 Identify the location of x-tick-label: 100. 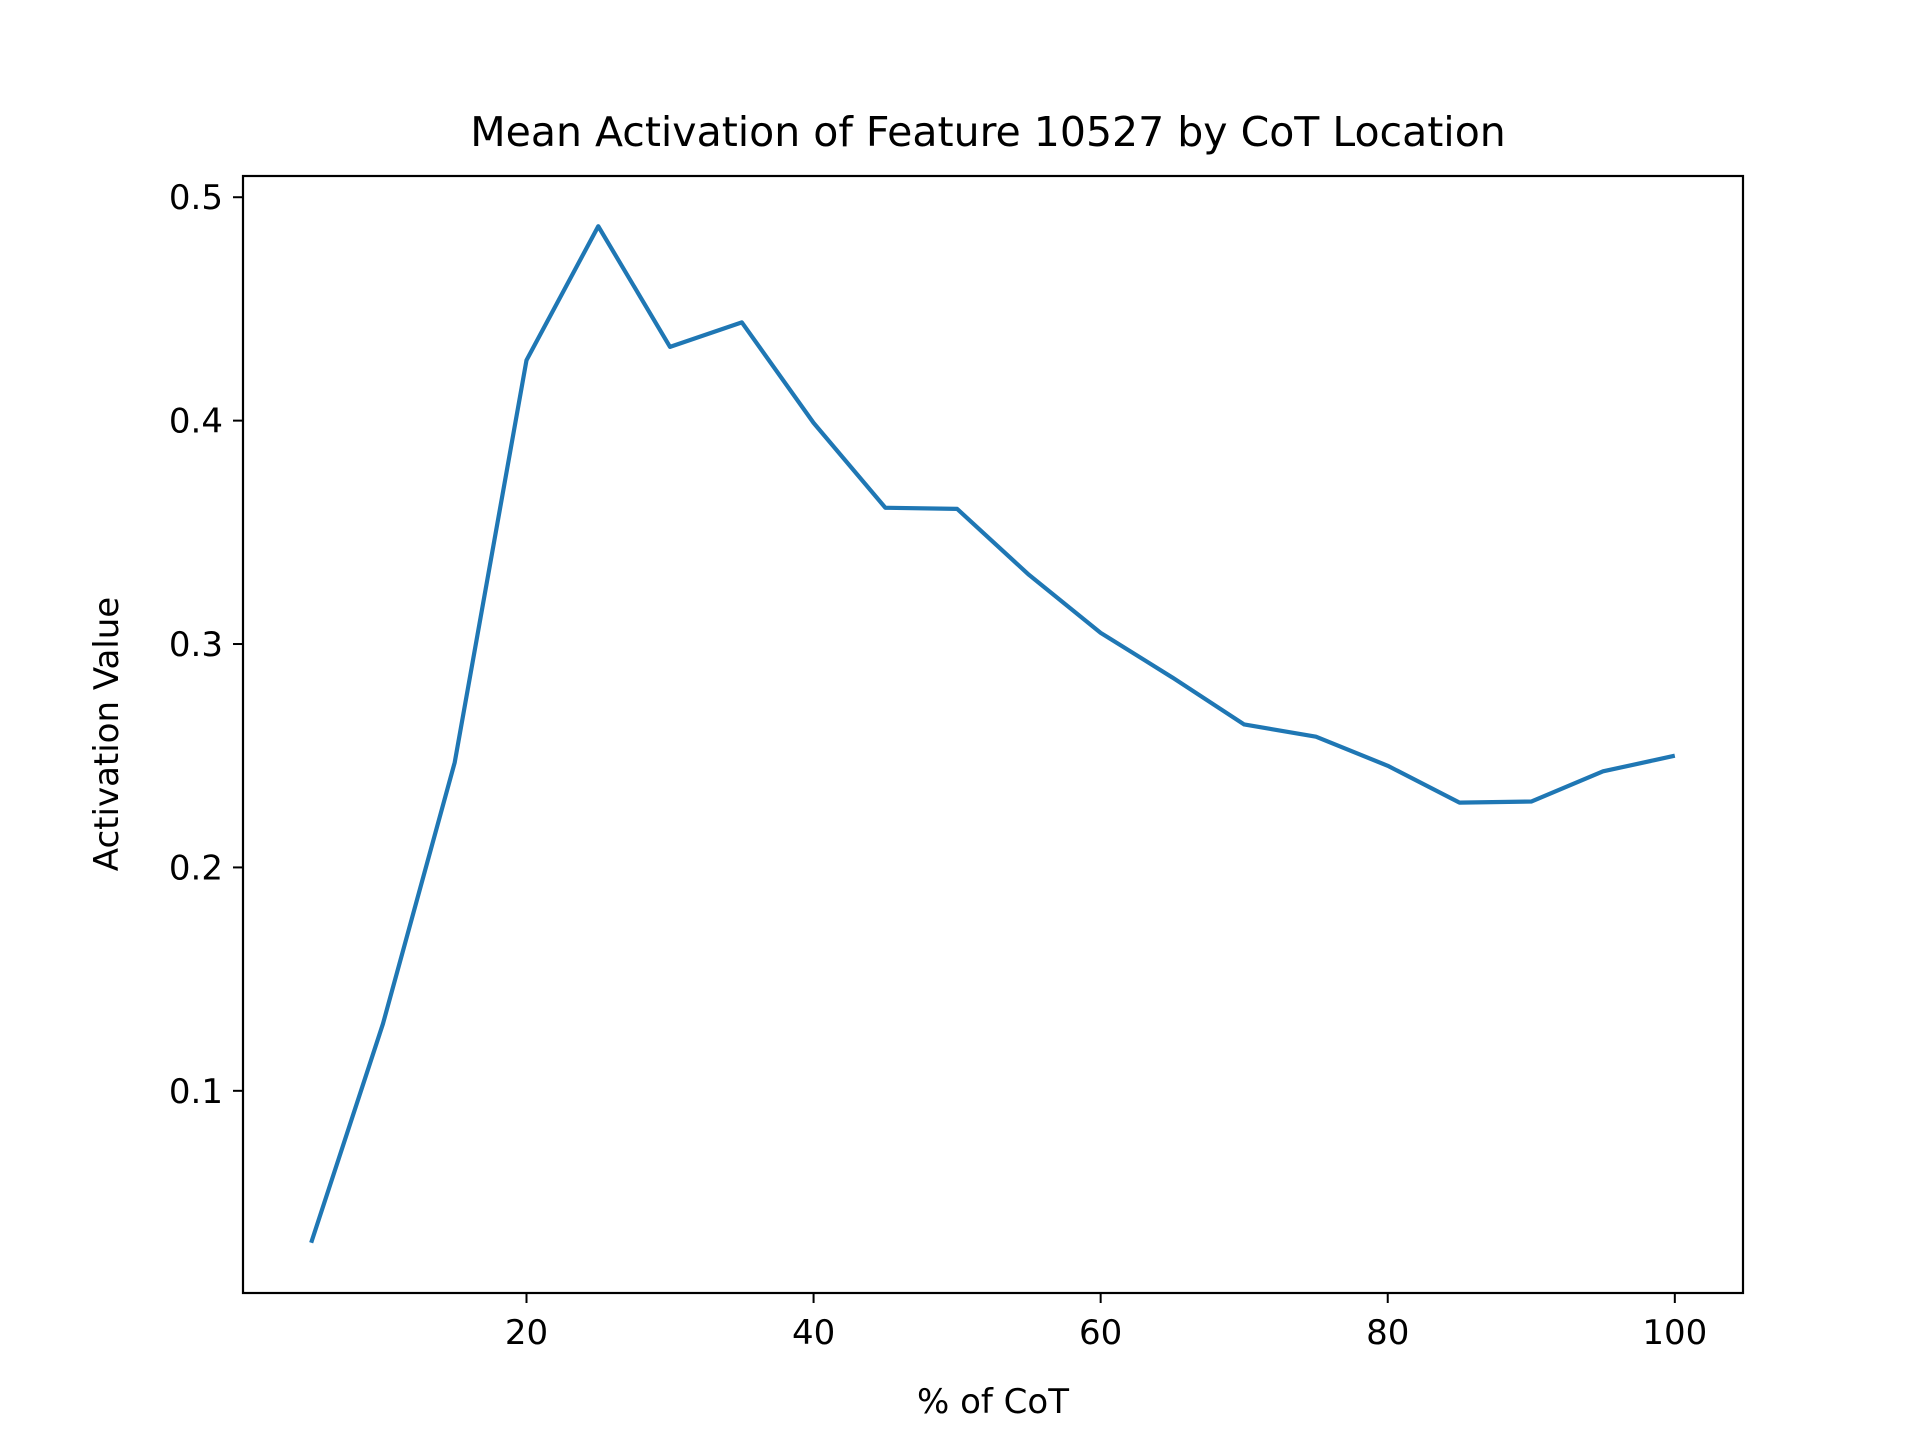
(1674, 1333).